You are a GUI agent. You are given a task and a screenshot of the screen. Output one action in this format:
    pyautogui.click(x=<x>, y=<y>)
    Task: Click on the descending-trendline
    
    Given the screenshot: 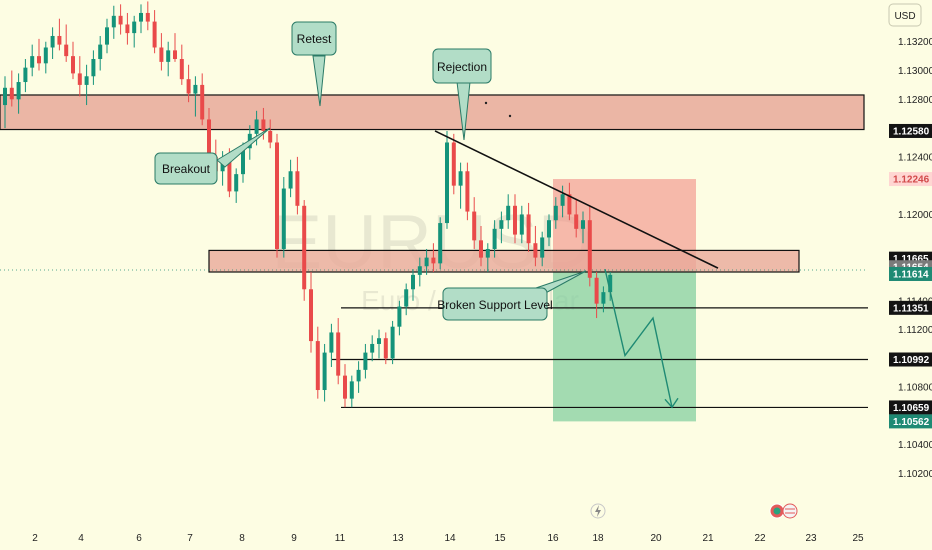 What is the action you would take?
    pyautogui.click(x=576, y=199)
    